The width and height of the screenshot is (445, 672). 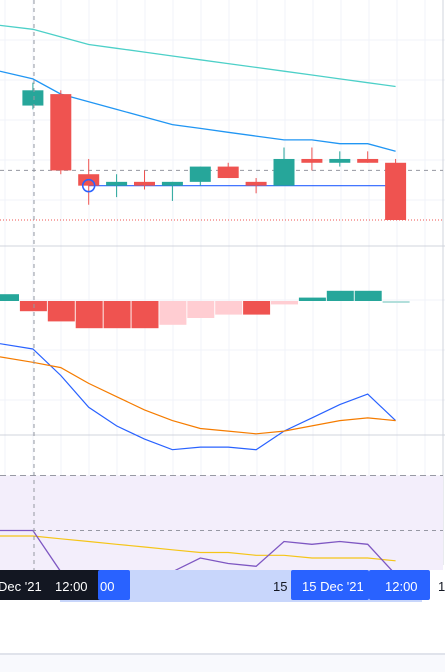 I want to click on rsi-ma-line, so click(x=198, y=548).